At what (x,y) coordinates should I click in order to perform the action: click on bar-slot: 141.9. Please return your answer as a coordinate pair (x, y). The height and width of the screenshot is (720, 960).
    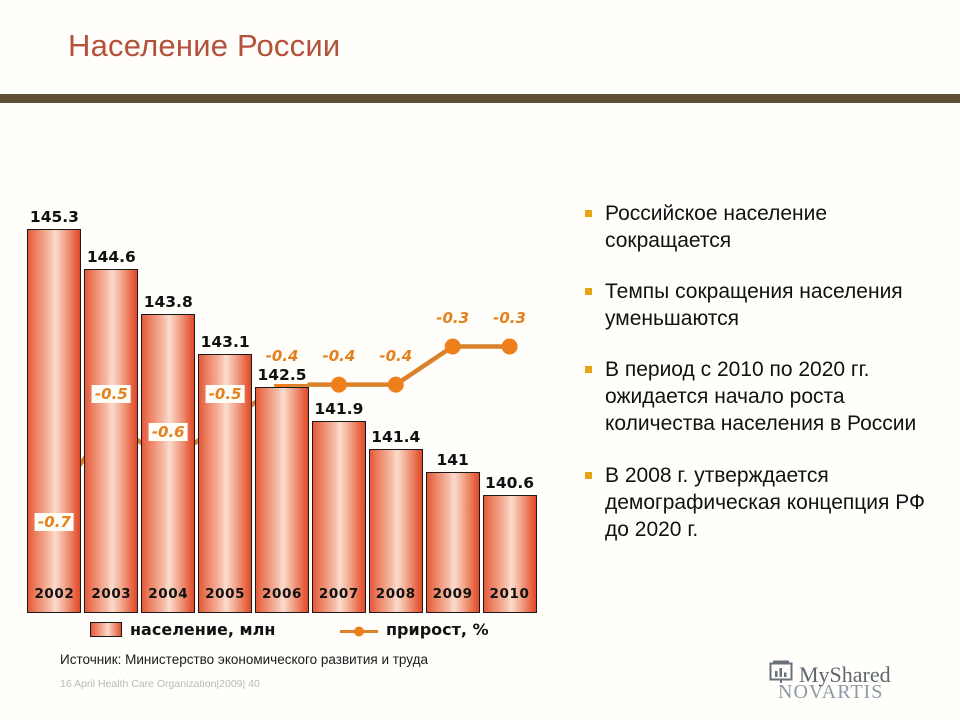
    Looking at the image, I should click on (338, 401).